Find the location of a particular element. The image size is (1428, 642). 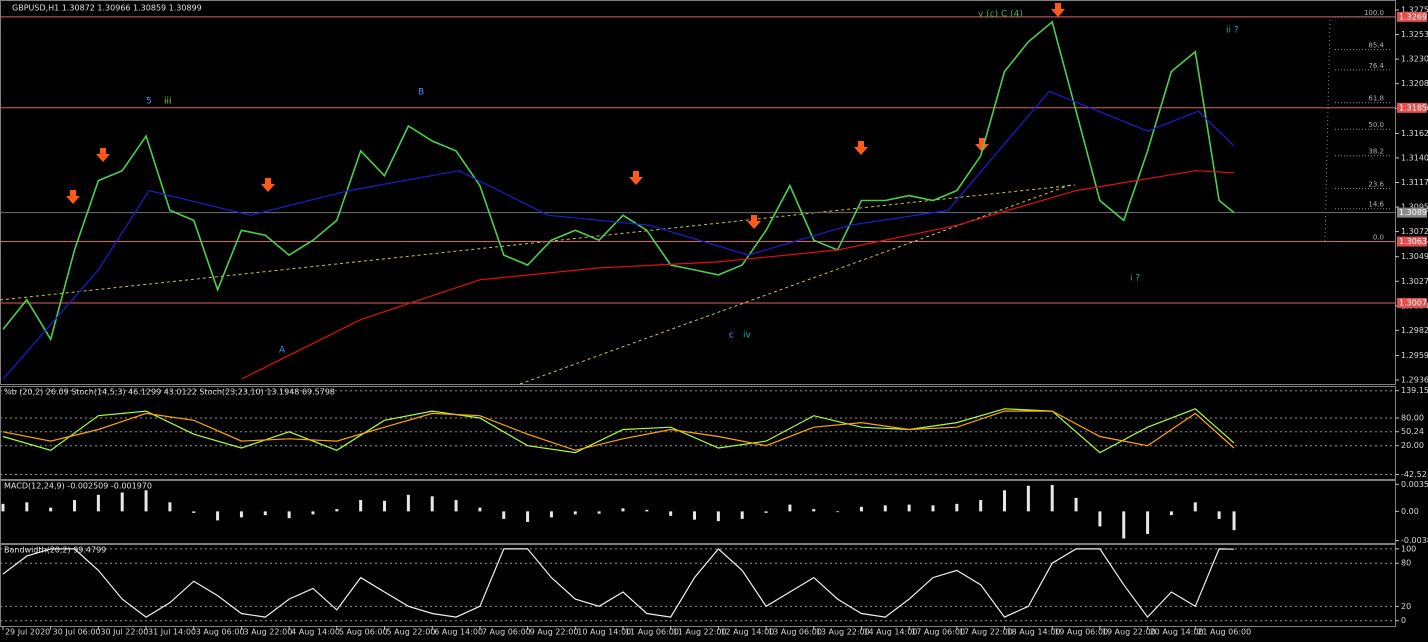

panel-header: Bandwidth(20,2) 99.4799 is located at coordinates (55, 550).